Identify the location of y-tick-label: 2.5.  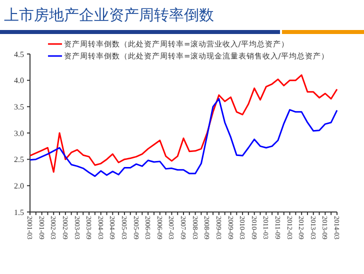
(19, 159).